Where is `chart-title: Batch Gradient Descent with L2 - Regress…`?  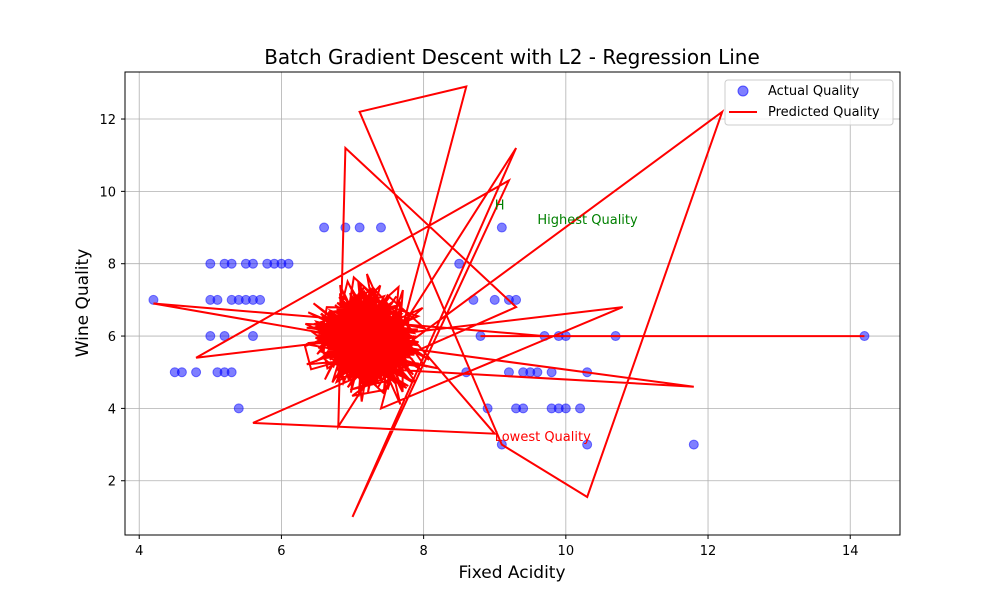
chart-title: Batch Gradient Descent with L2 - Regress… is located at coordinates (512, 57).